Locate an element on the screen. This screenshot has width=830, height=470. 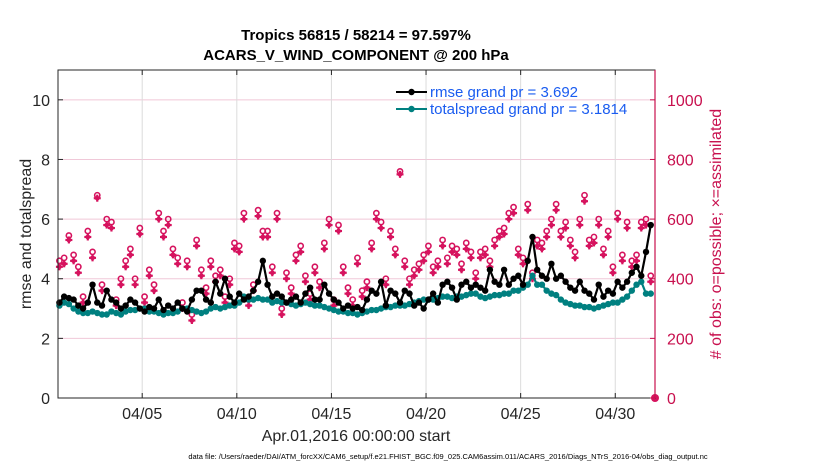
y-right-tick-label: 400 is located at coordinates (680, 280).